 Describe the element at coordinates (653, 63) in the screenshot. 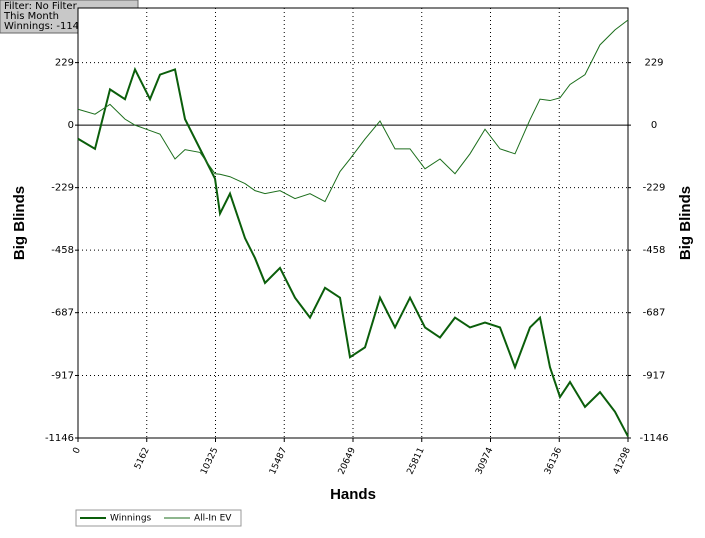

I see `y2-tick-label: 229` at that location.